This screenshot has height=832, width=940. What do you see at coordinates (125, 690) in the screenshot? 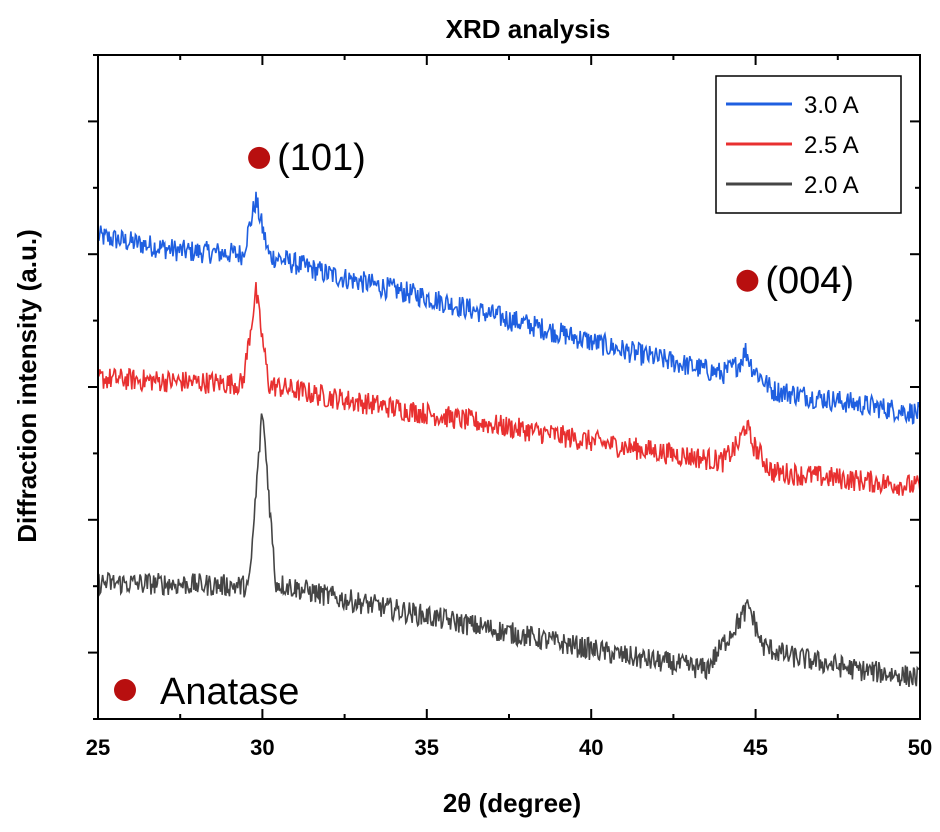
I see `anatase-key-marker` at bounding box center [125, 690].